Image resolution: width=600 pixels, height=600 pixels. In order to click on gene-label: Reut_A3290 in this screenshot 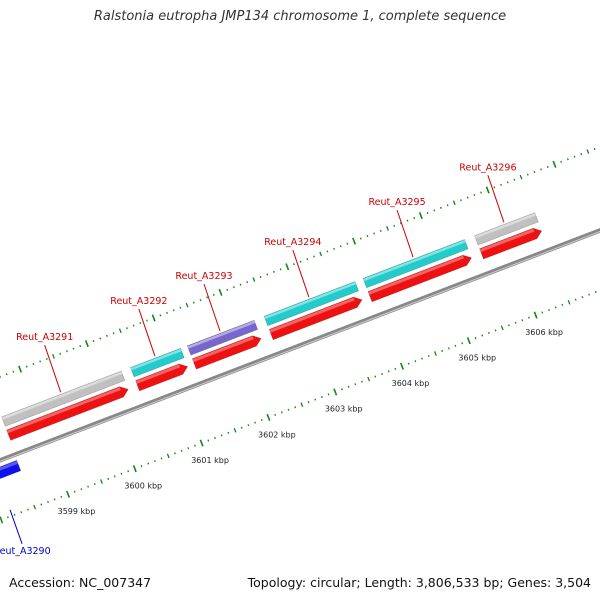, I will do `click(25, 551)`.